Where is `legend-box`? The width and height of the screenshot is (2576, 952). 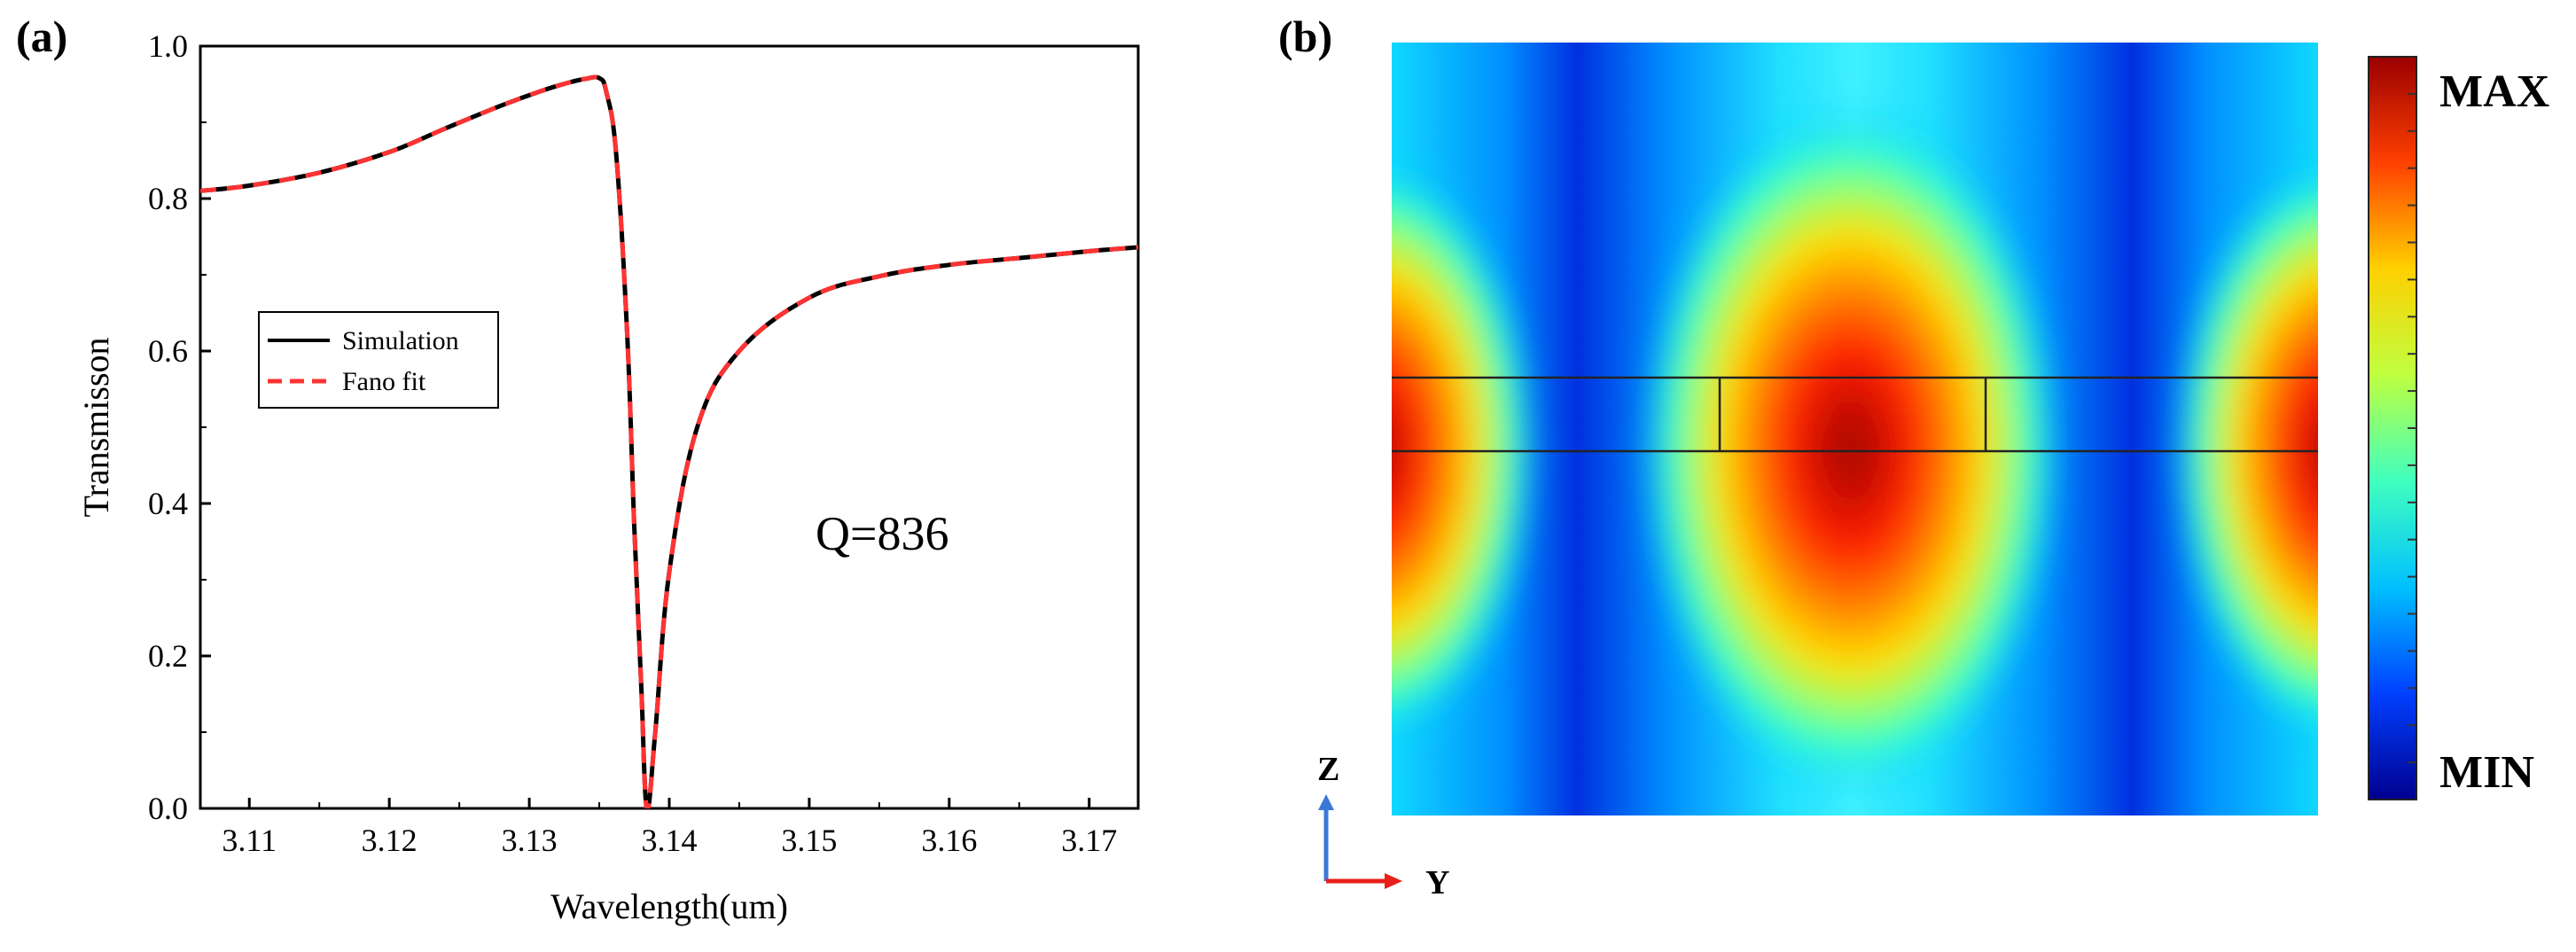
legend-box is located at coordinates (378, 360).